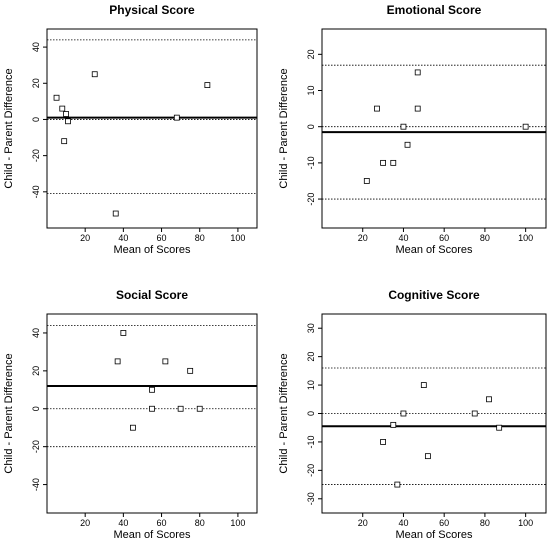 This screenshot has width=550, height=545. What do you see at coordinates (434, 10) in the screenshot?
I see `panel-title: Emotional Score` at bounding box center [434, 10].